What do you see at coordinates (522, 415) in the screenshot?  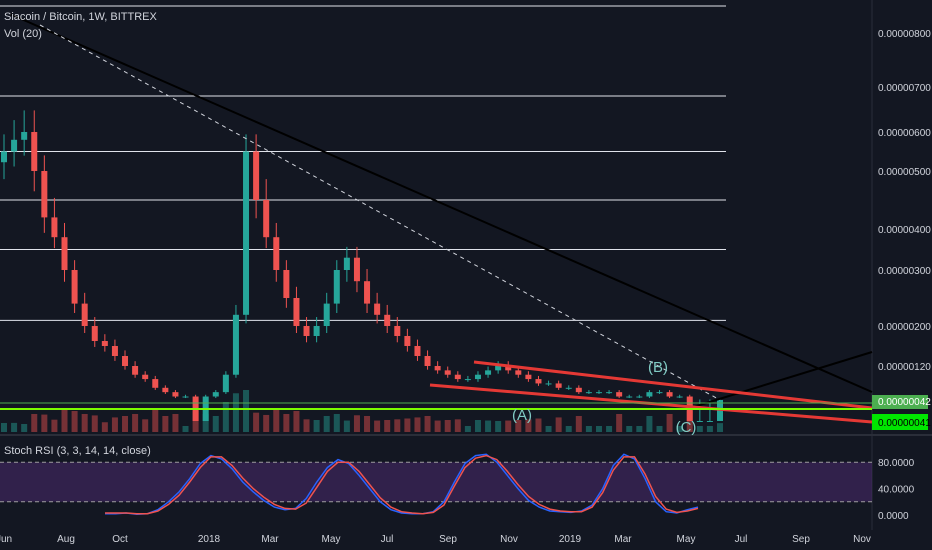 I see `wave-label-0: (A)` at bounding box center [522, 415].